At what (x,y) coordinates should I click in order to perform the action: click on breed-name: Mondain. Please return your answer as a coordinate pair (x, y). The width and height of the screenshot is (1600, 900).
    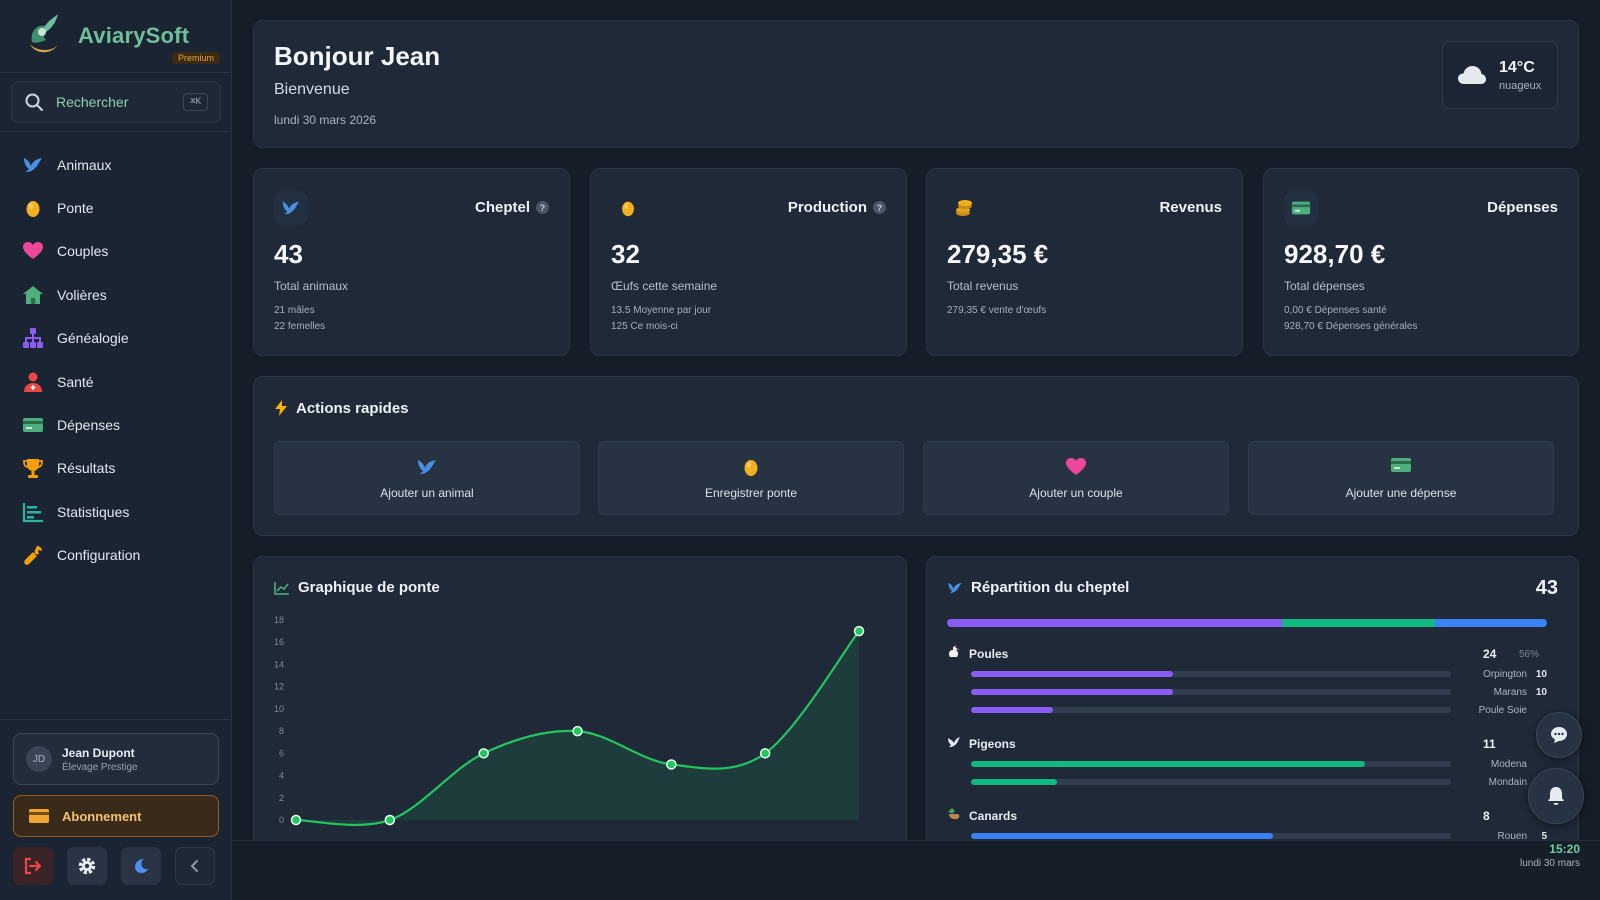
    Looking at the image, I should click on (1507, 782).